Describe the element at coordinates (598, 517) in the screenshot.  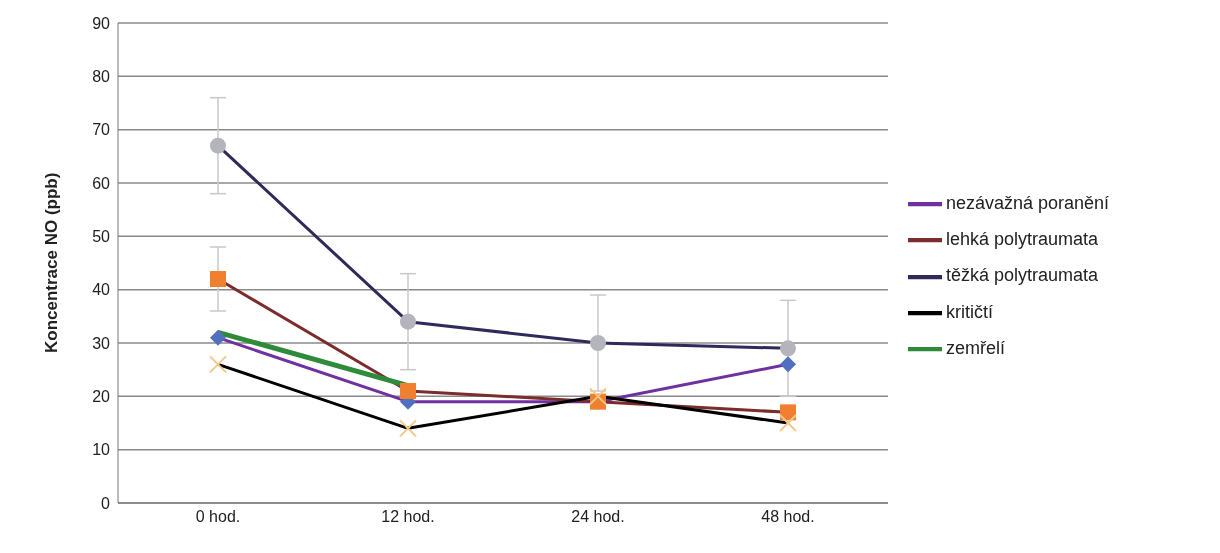
I see `x-tick-label: 24 hod.` at that location.